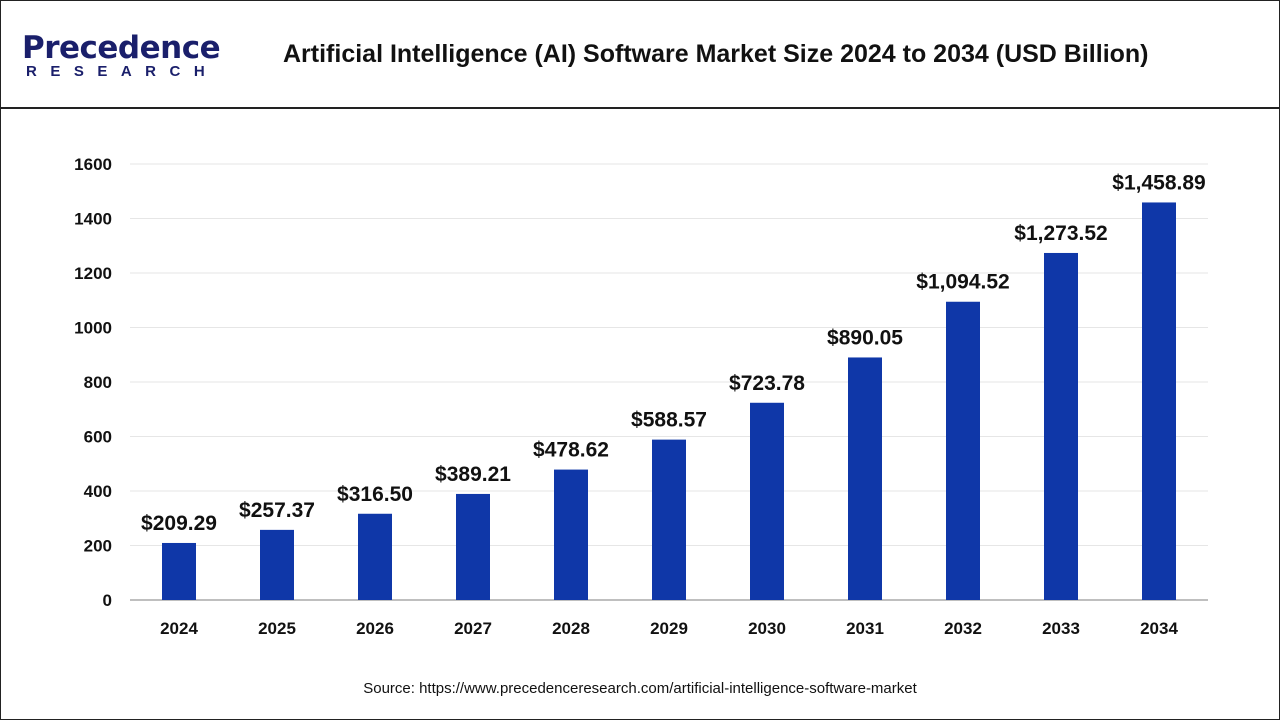  Describe the element at coordinates (473, 628) in the screenshot. I see `x-tick-label: 2027` at that location.